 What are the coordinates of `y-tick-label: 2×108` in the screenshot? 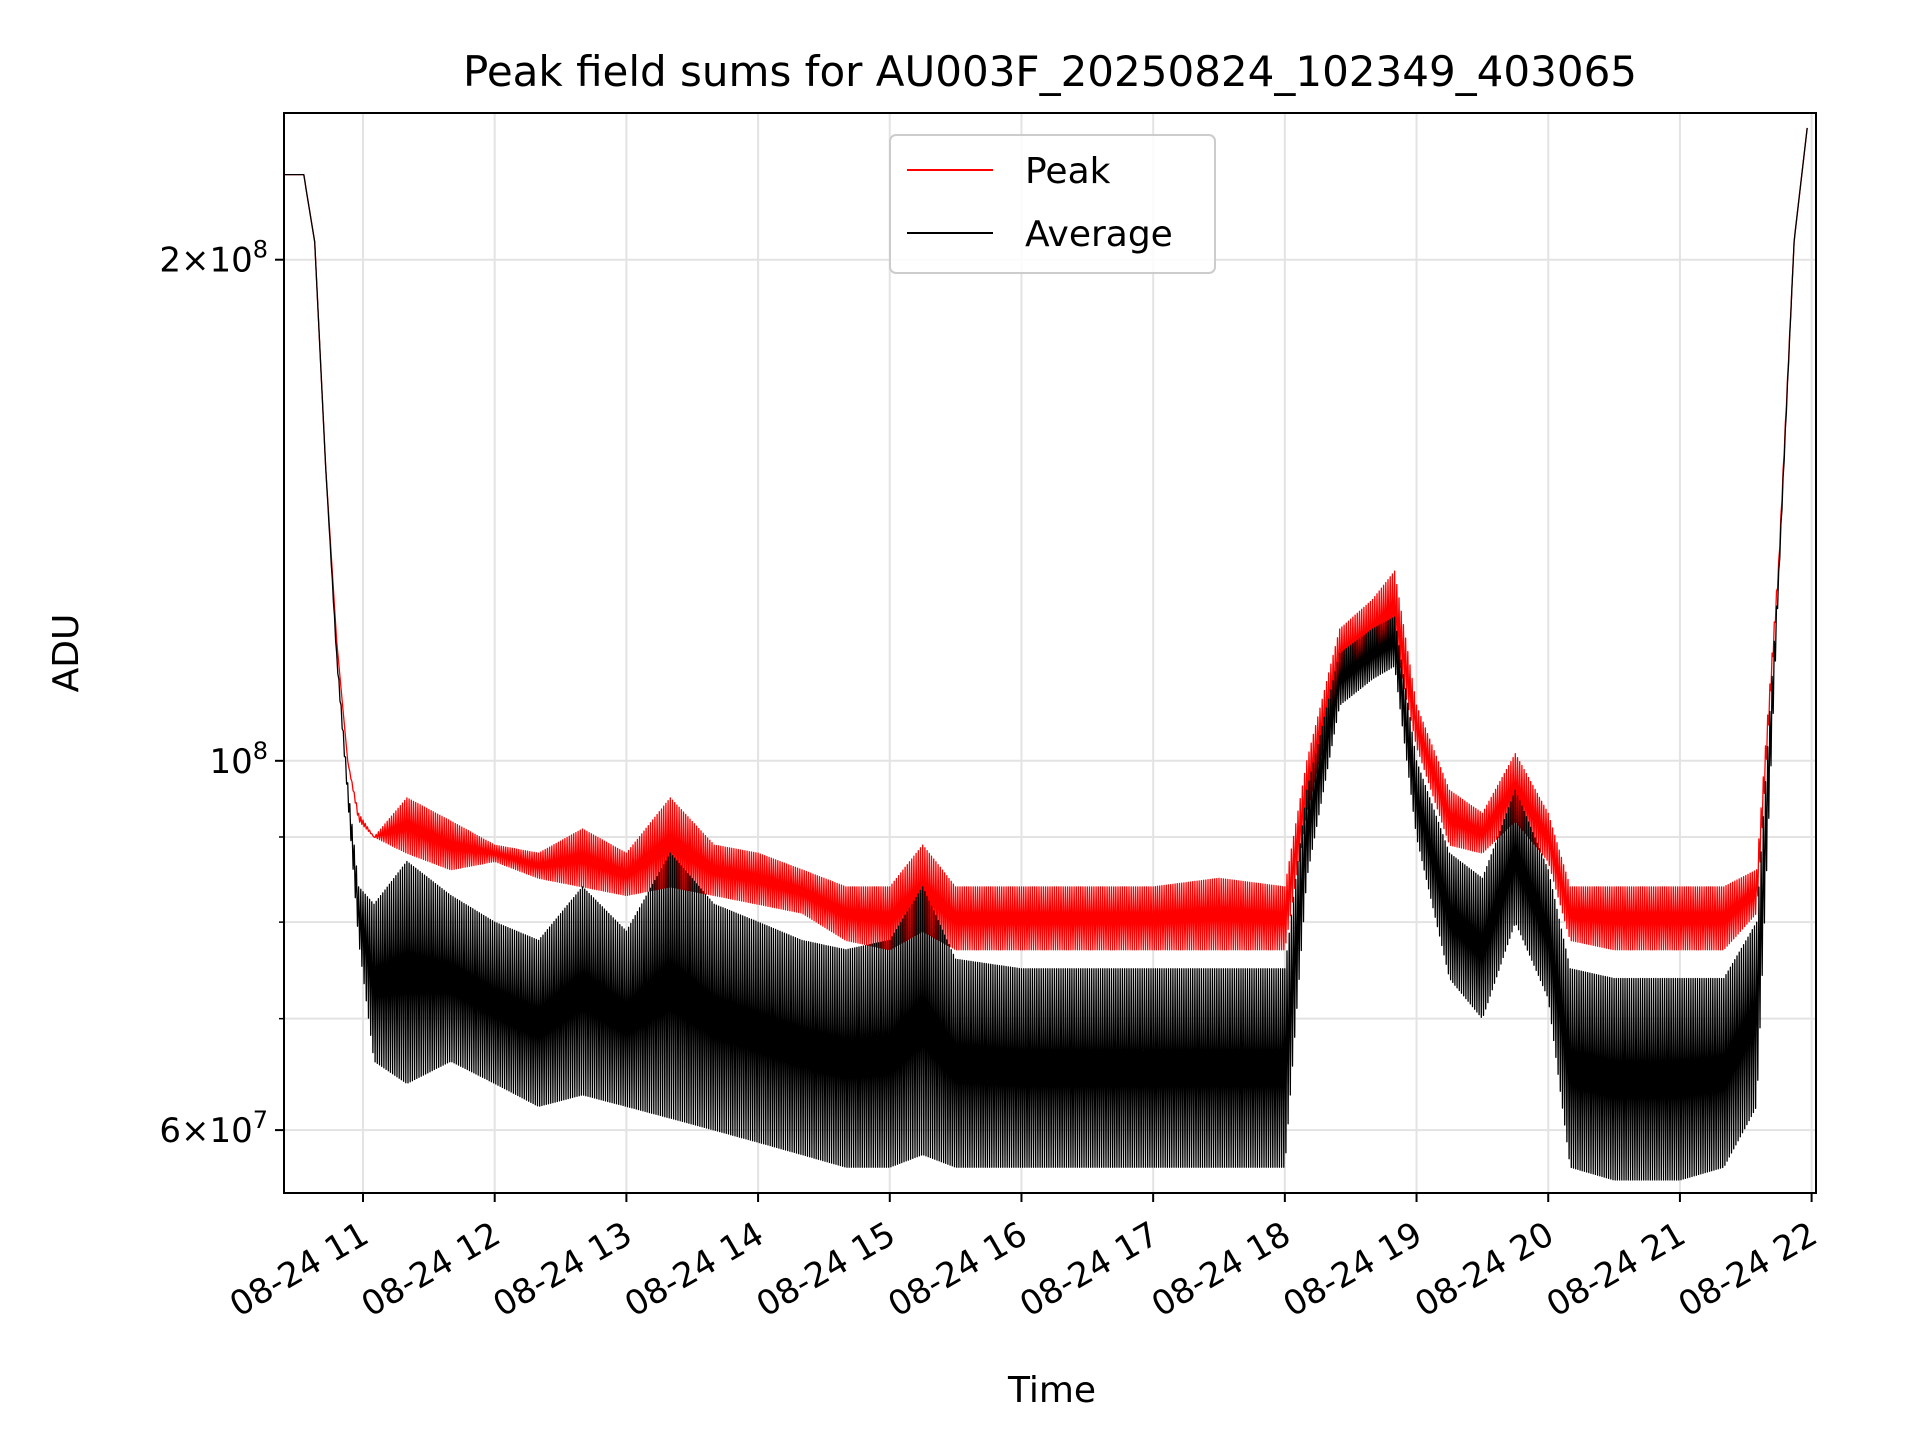 It's located at (213, 258).